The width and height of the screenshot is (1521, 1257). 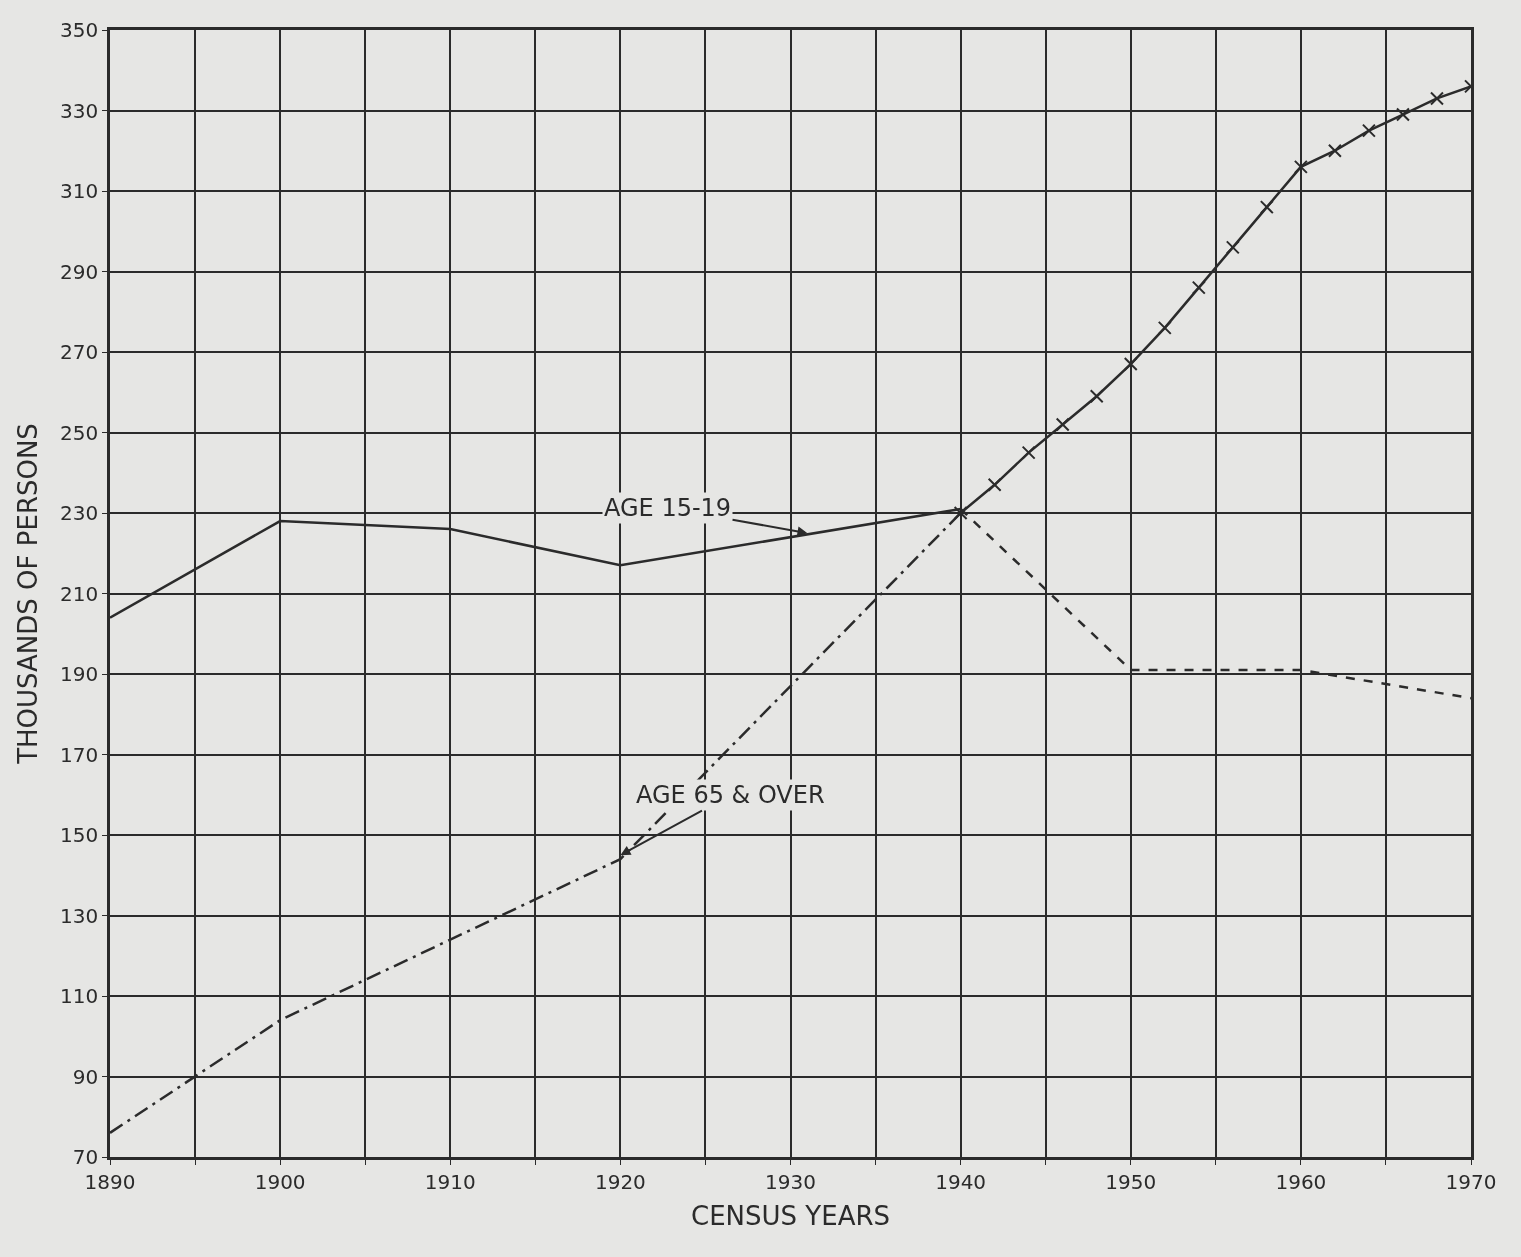 I want to click on x-axis-title: CENSUS YEARS, so click(x=790, y=1216).